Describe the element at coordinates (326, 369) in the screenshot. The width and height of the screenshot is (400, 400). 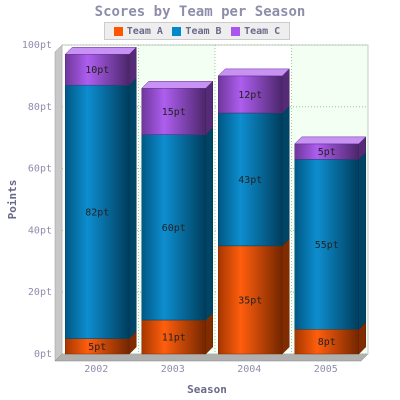
I see `x-tick-label: 2005` at that location.